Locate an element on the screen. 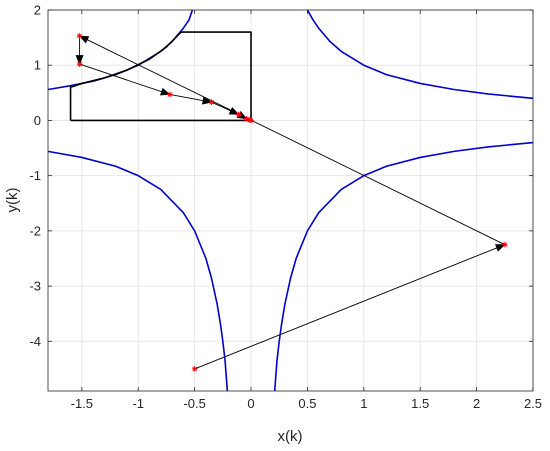 This screenshot has height=451, width=550. x-tick-label: 1 is located at coordinates (363, 403).